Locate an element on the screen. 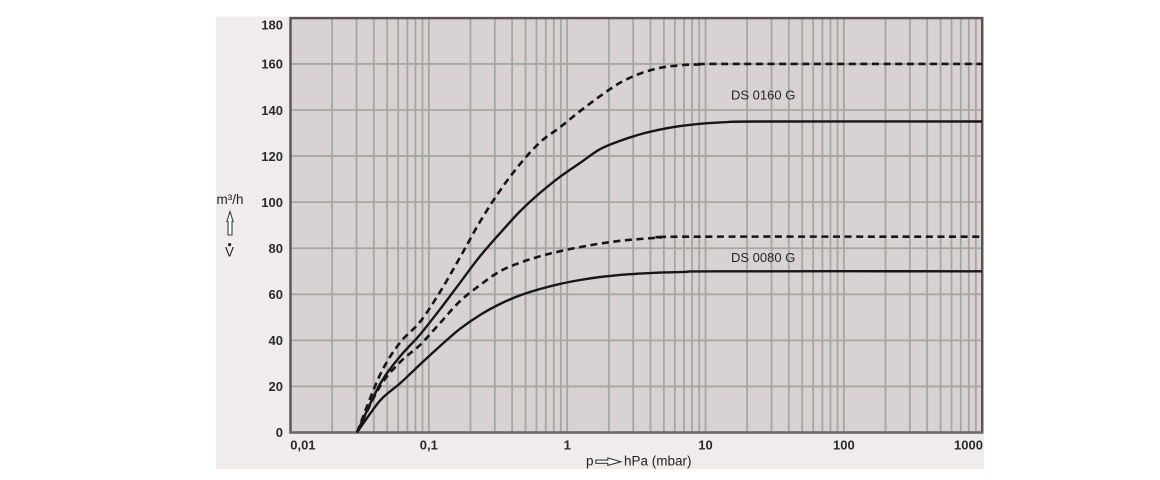 This screenshot has width=1160, height=480. svg-text: DS 0080 G is located at coordinates (763, 257).